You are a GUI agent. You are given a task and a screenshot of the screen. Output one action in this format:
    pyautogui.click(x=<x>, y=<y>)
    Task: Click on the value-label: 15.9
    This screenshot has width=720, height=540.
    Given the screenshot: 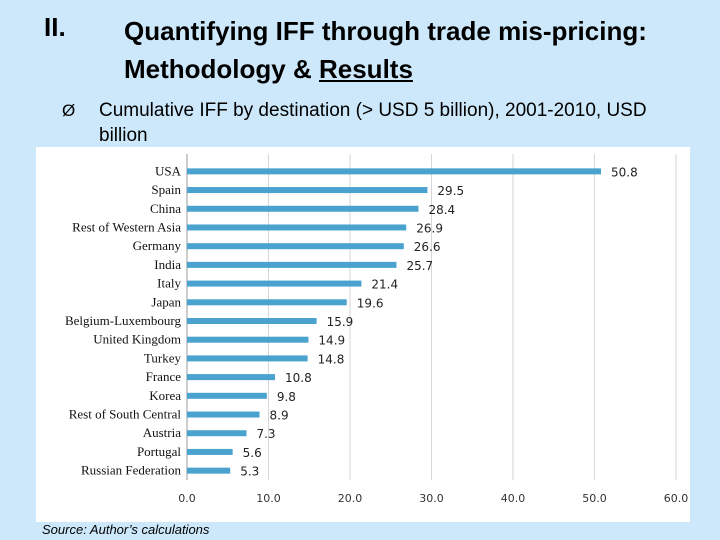 What is the action you would take?
    pyautogui.click(x=340, y=322)
    